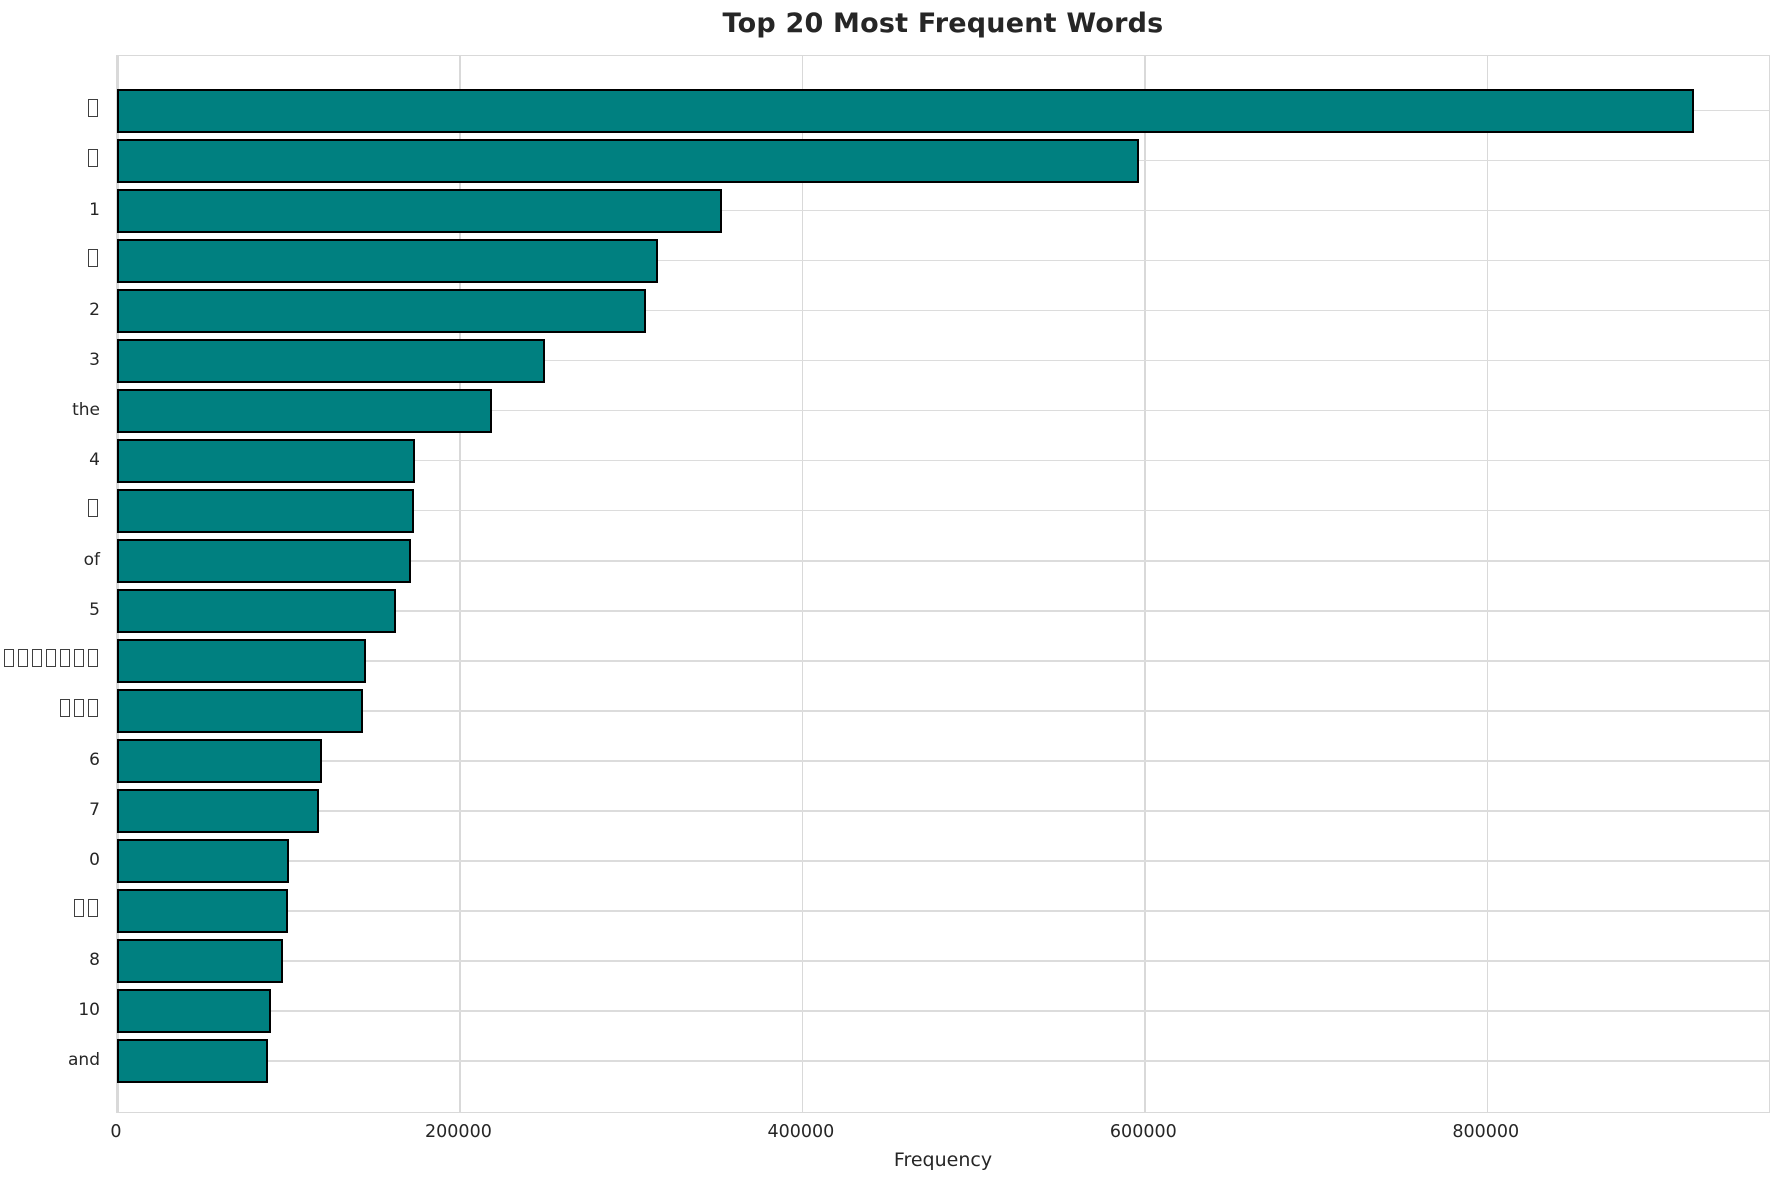  Describe the element at coordinates (94, 809) in the screenshot. I see `y-tick-label: 7` at that location.